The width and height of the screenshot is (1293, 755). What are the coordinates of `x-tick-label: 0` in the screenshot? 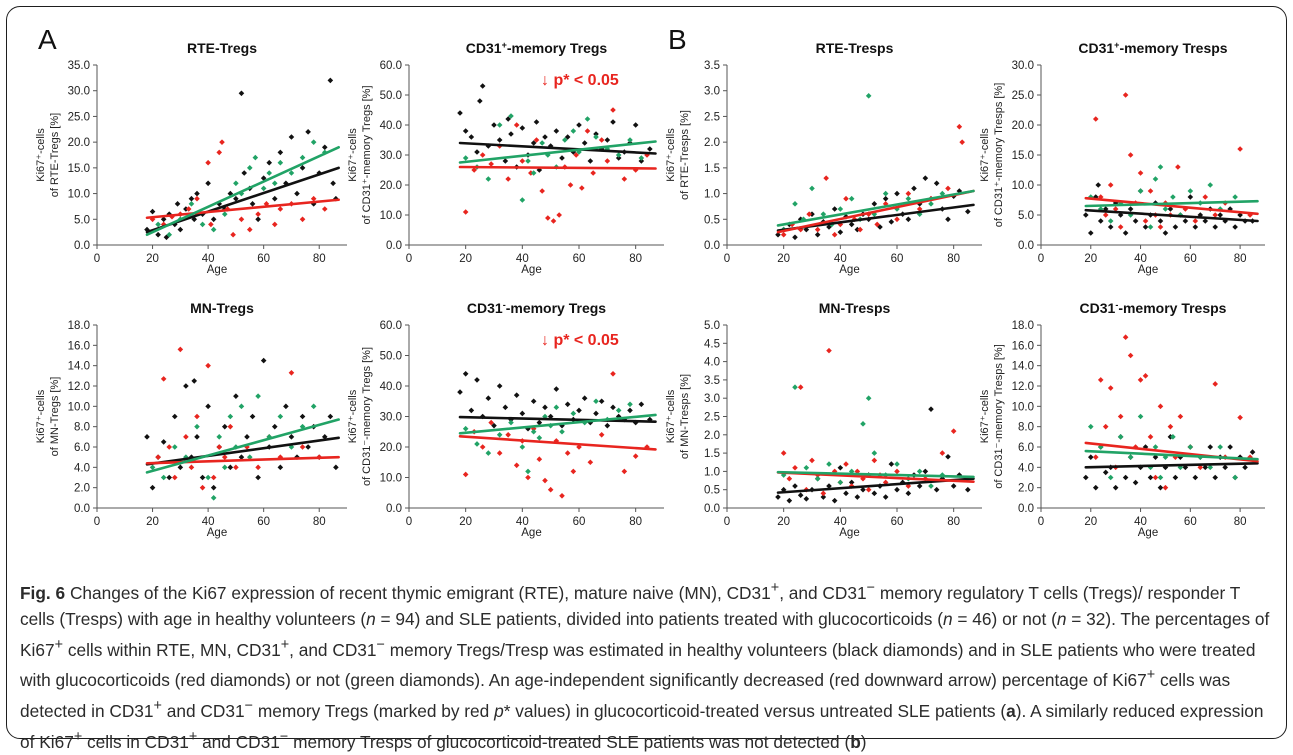 It's located at (727, 259).